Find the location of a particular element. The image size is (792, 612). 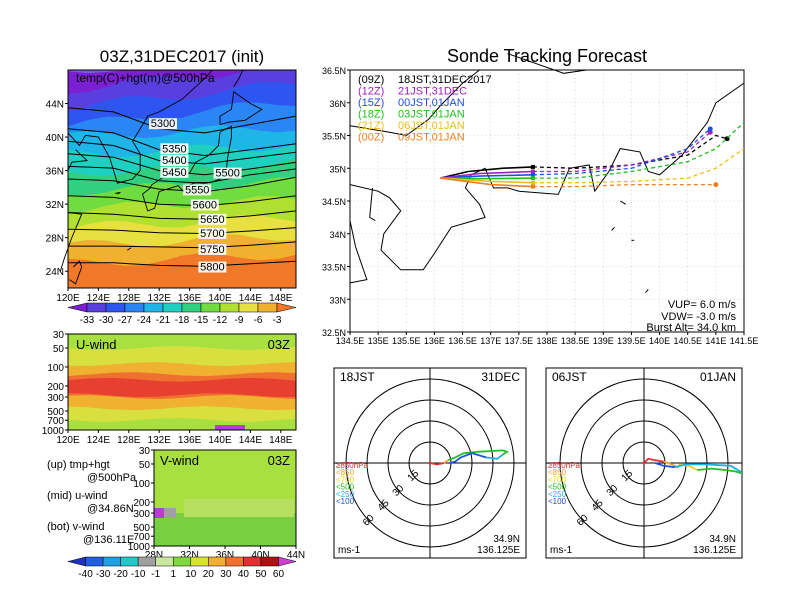

hodo-level-label: ≥850hPa is located at coordinates (352, 465).